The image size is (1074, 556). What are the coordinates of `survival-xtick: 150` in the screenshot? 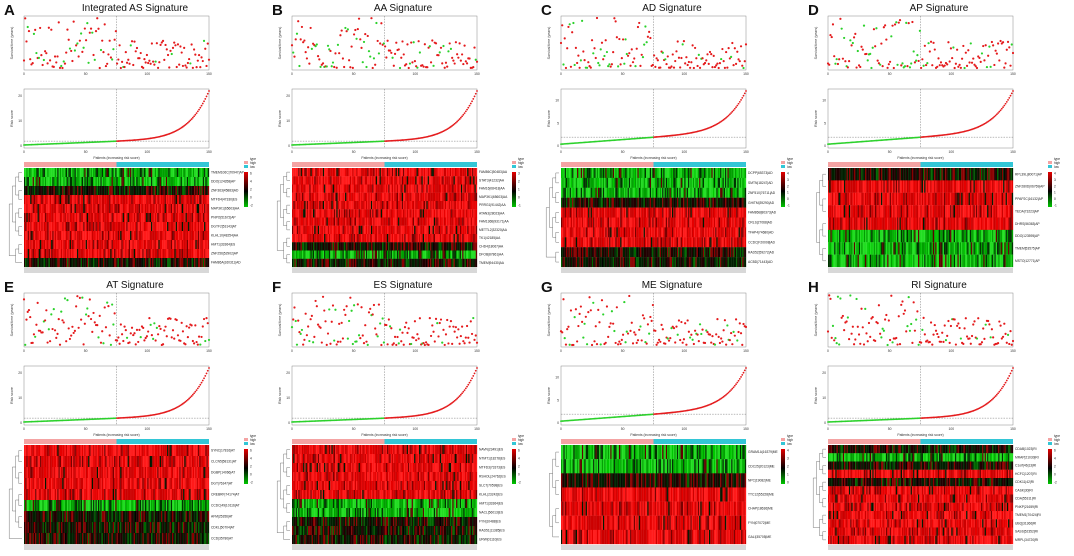 It's located at (746, 74).